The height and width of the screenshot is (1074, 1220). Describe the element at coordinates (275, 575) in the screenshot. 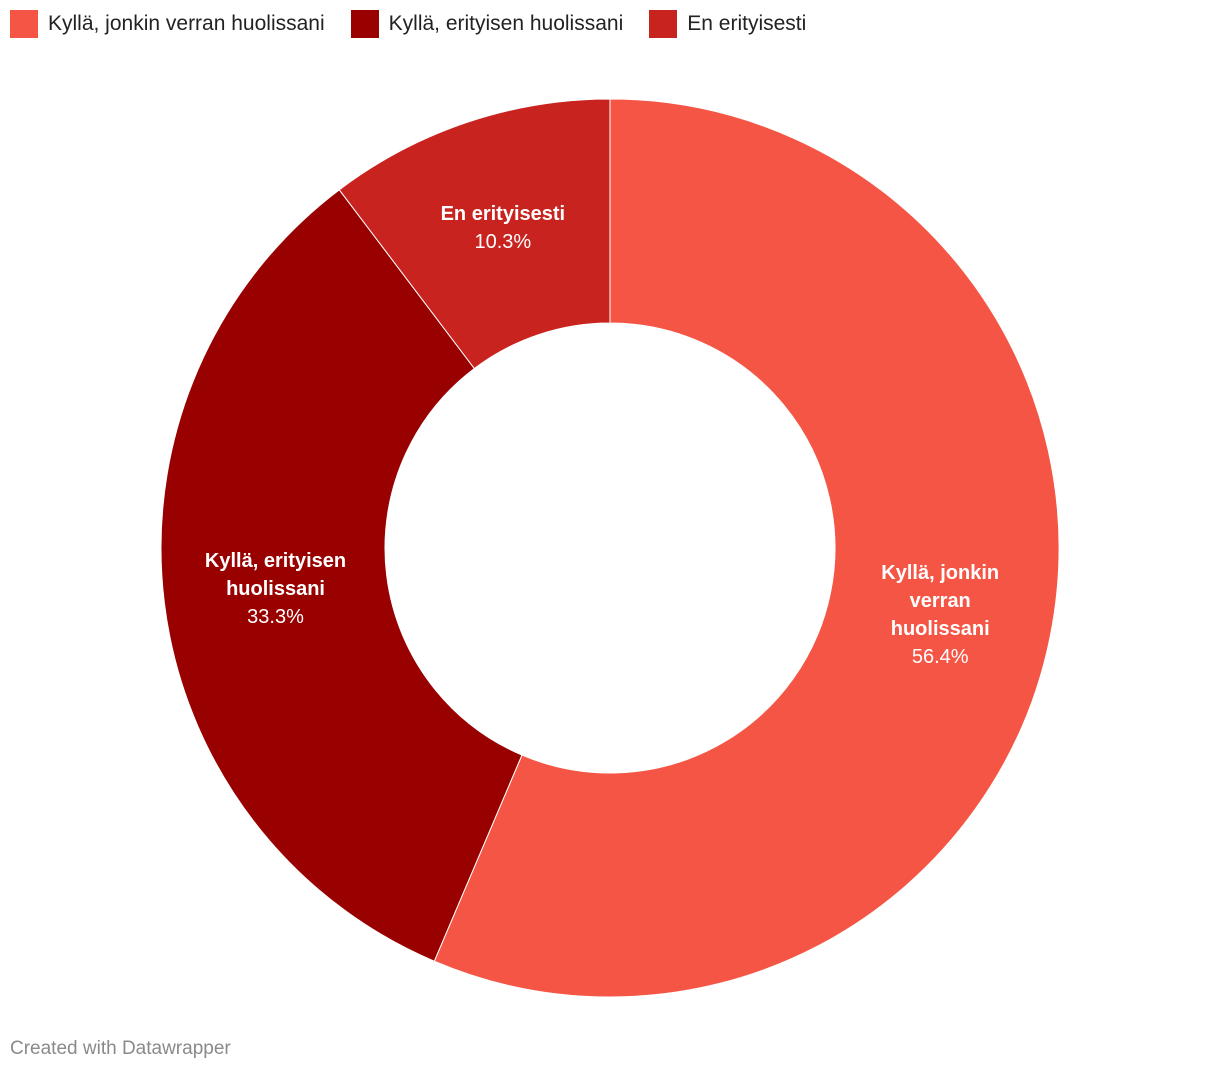

I see `slice-label-name: Kyllä, erityisen huolissani` at that location.